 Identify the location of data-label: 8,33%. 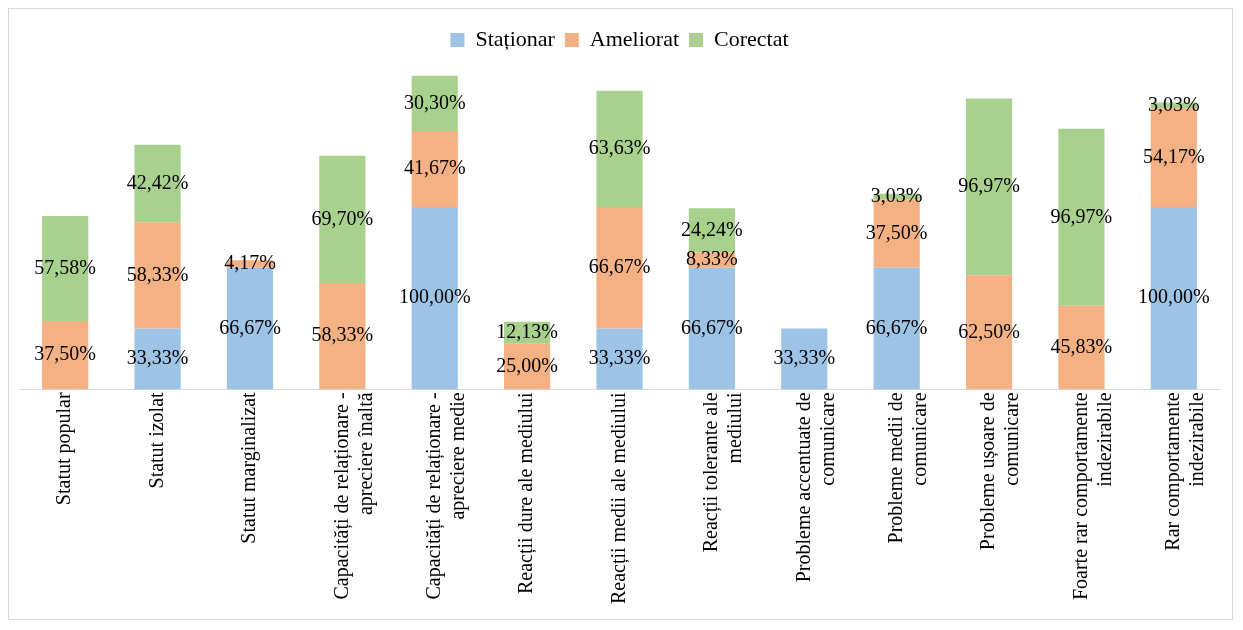
(712, 258).